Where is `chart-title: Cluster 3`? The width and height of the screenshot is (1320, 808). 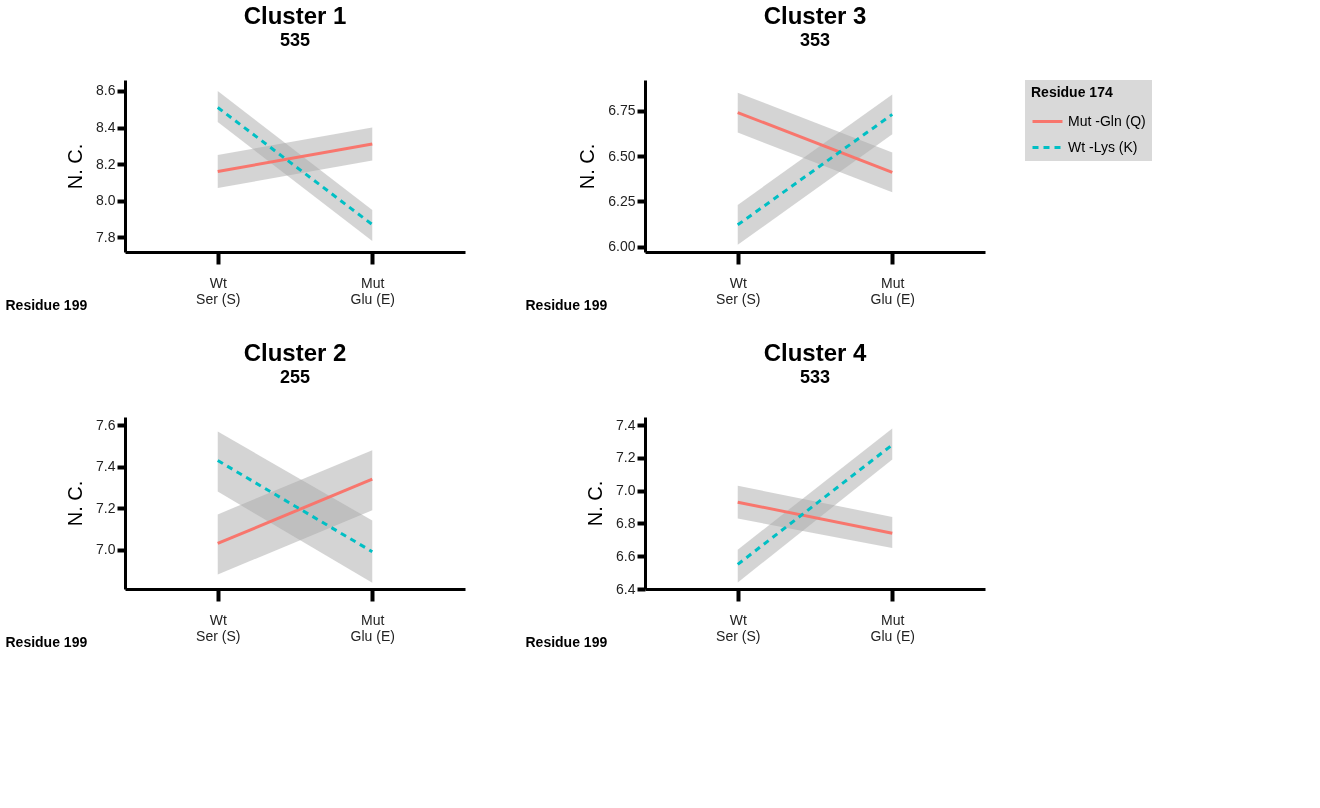 chart-title: Cluster 3 is located at coordinates (815, 15).